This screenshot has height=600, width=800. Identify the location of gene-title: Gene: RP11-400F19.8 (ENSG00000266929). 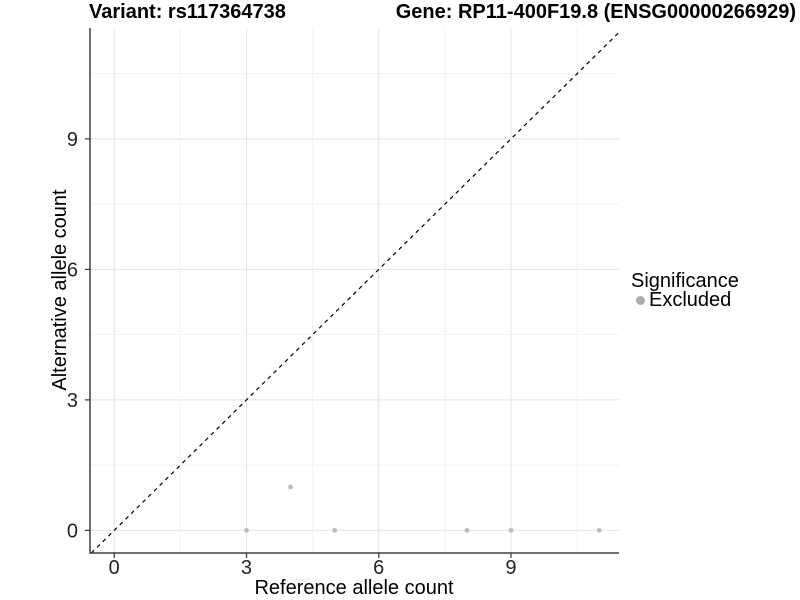
(595, 12).